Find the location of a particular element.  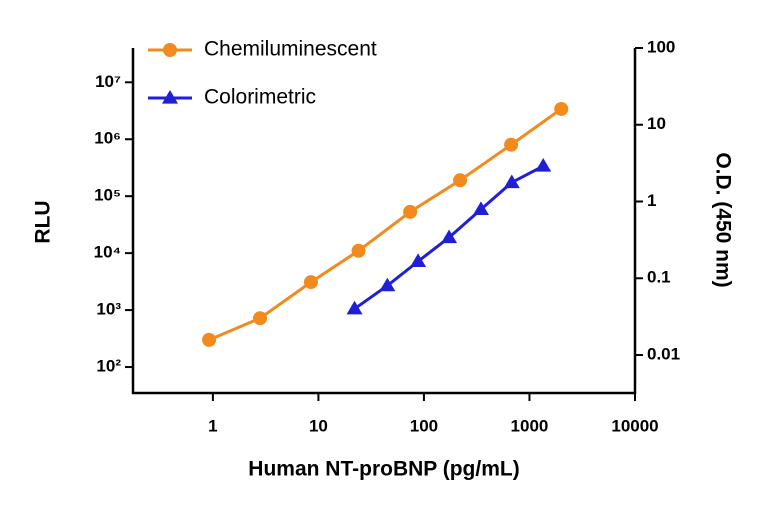

y-tick-label: 10⁶ is located at coordinates (107, 138).